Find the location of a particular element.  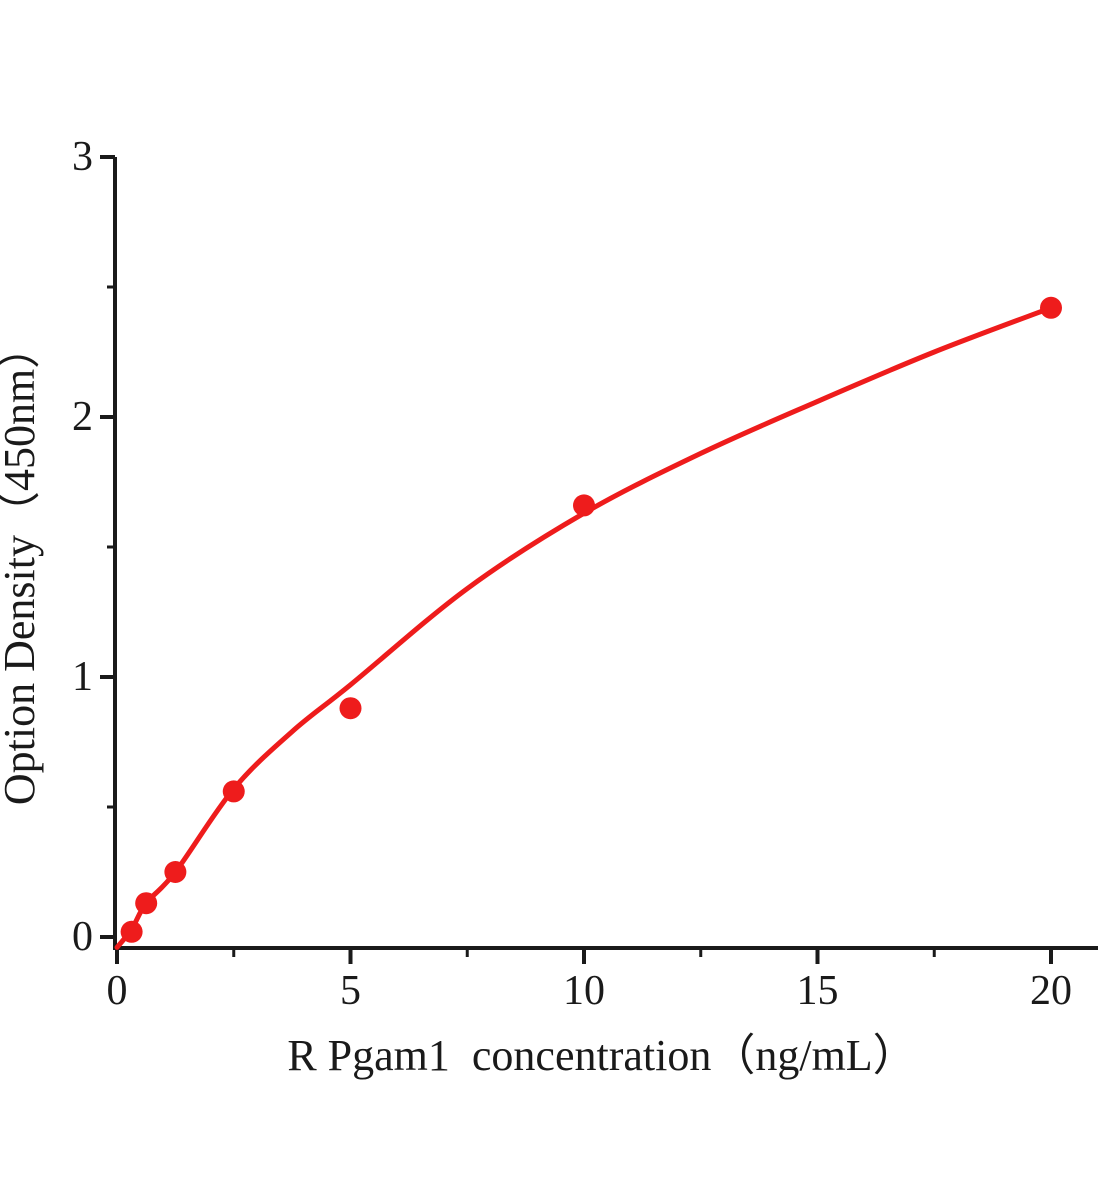

y-tick-label: 0 is located at coordinates (82, 937).